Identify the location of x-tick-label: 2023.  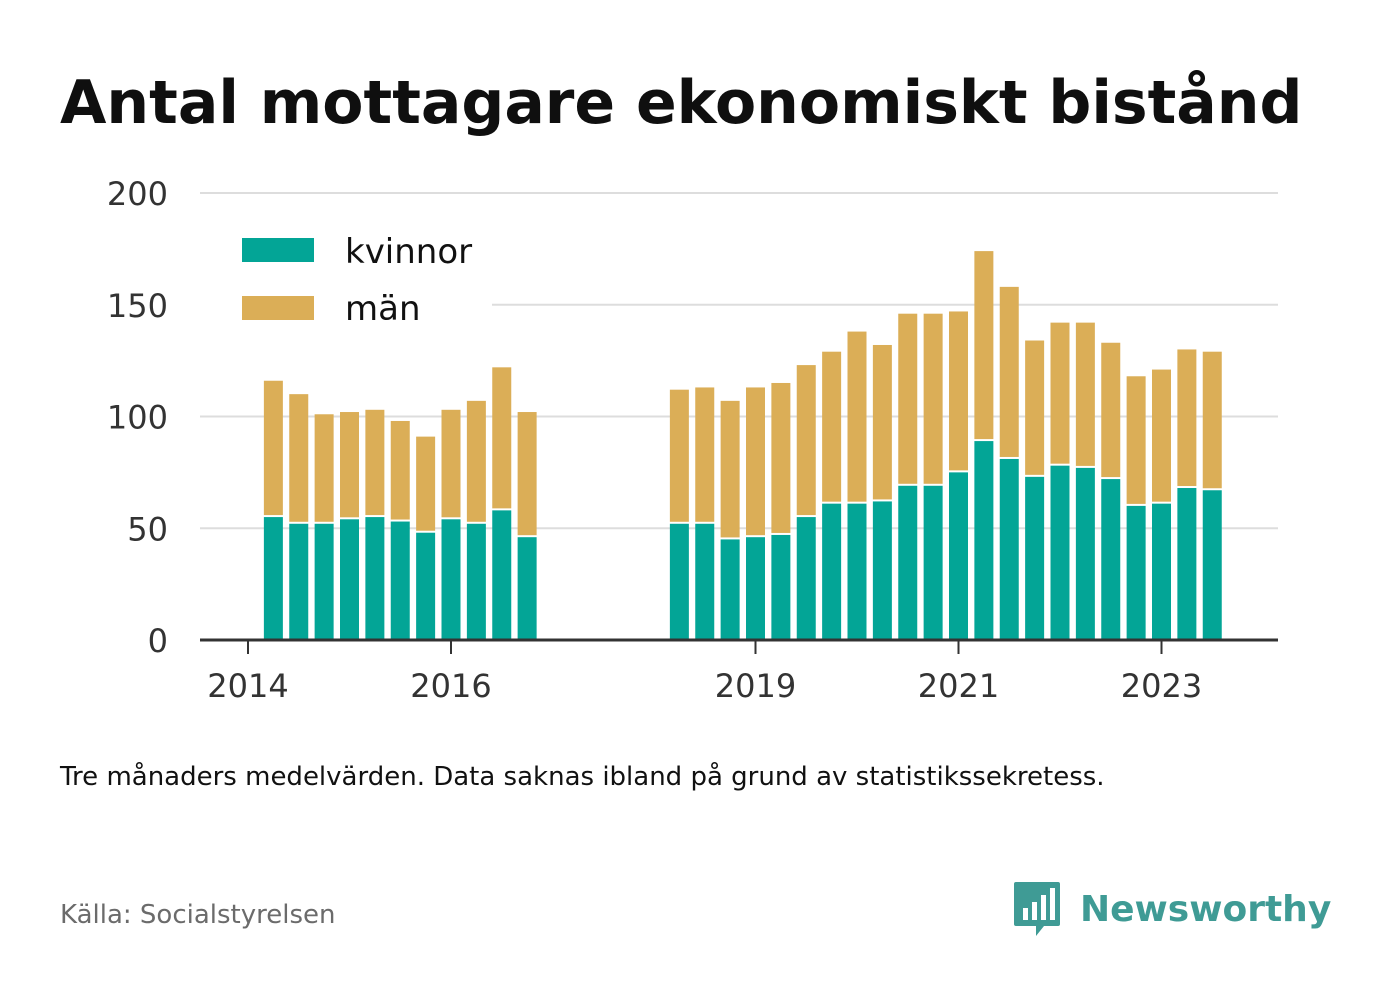
(1161, 686).